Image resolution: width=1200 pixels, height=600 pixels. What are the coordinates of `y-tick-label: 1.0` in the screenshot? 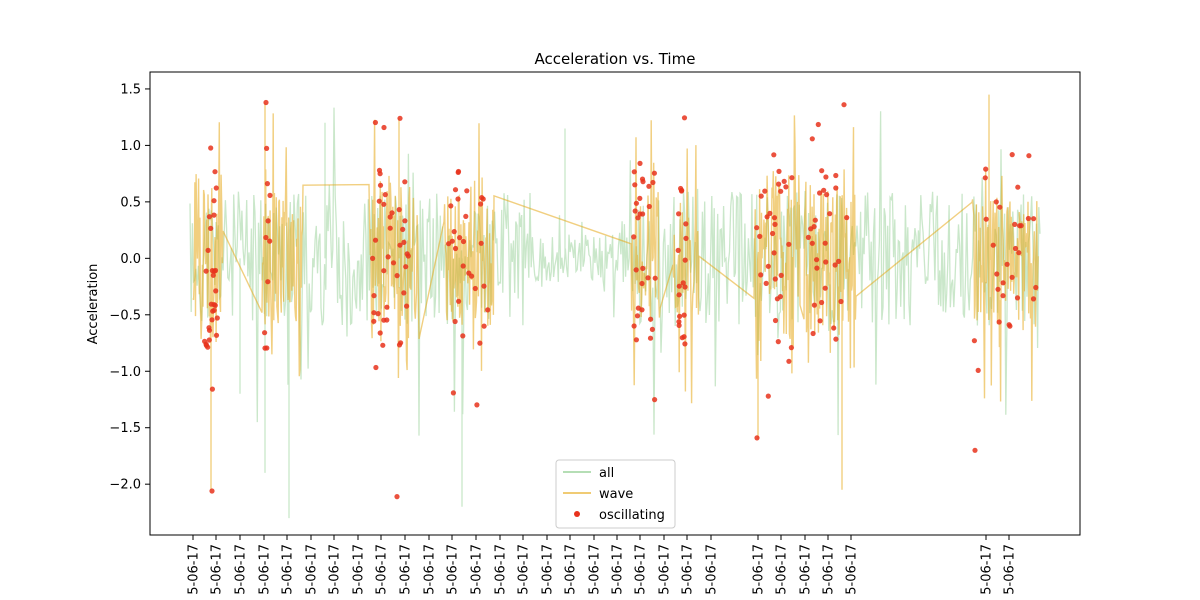 It's located at (130, 146).